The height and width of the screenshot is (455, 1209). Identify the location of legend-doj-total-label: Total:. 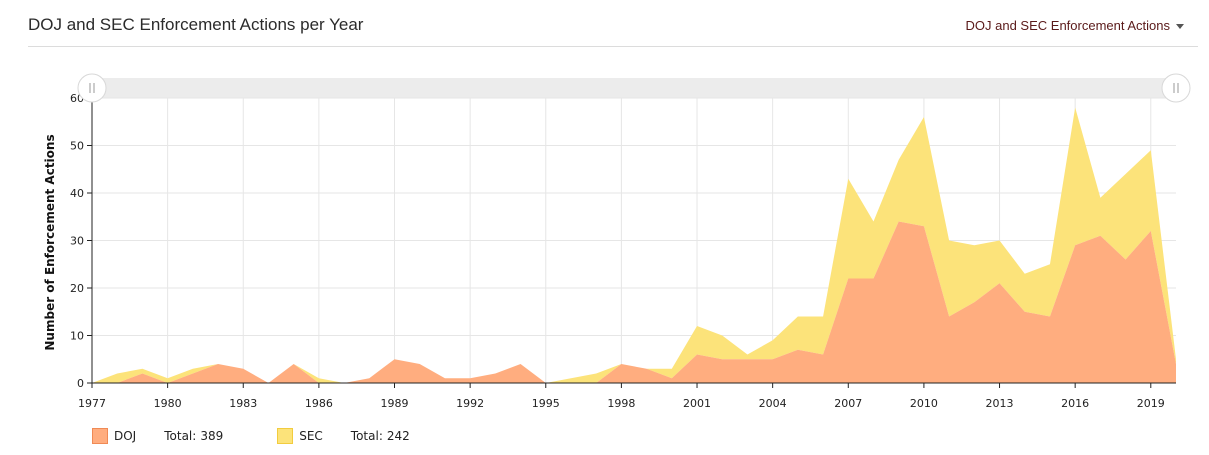
(180, 436).